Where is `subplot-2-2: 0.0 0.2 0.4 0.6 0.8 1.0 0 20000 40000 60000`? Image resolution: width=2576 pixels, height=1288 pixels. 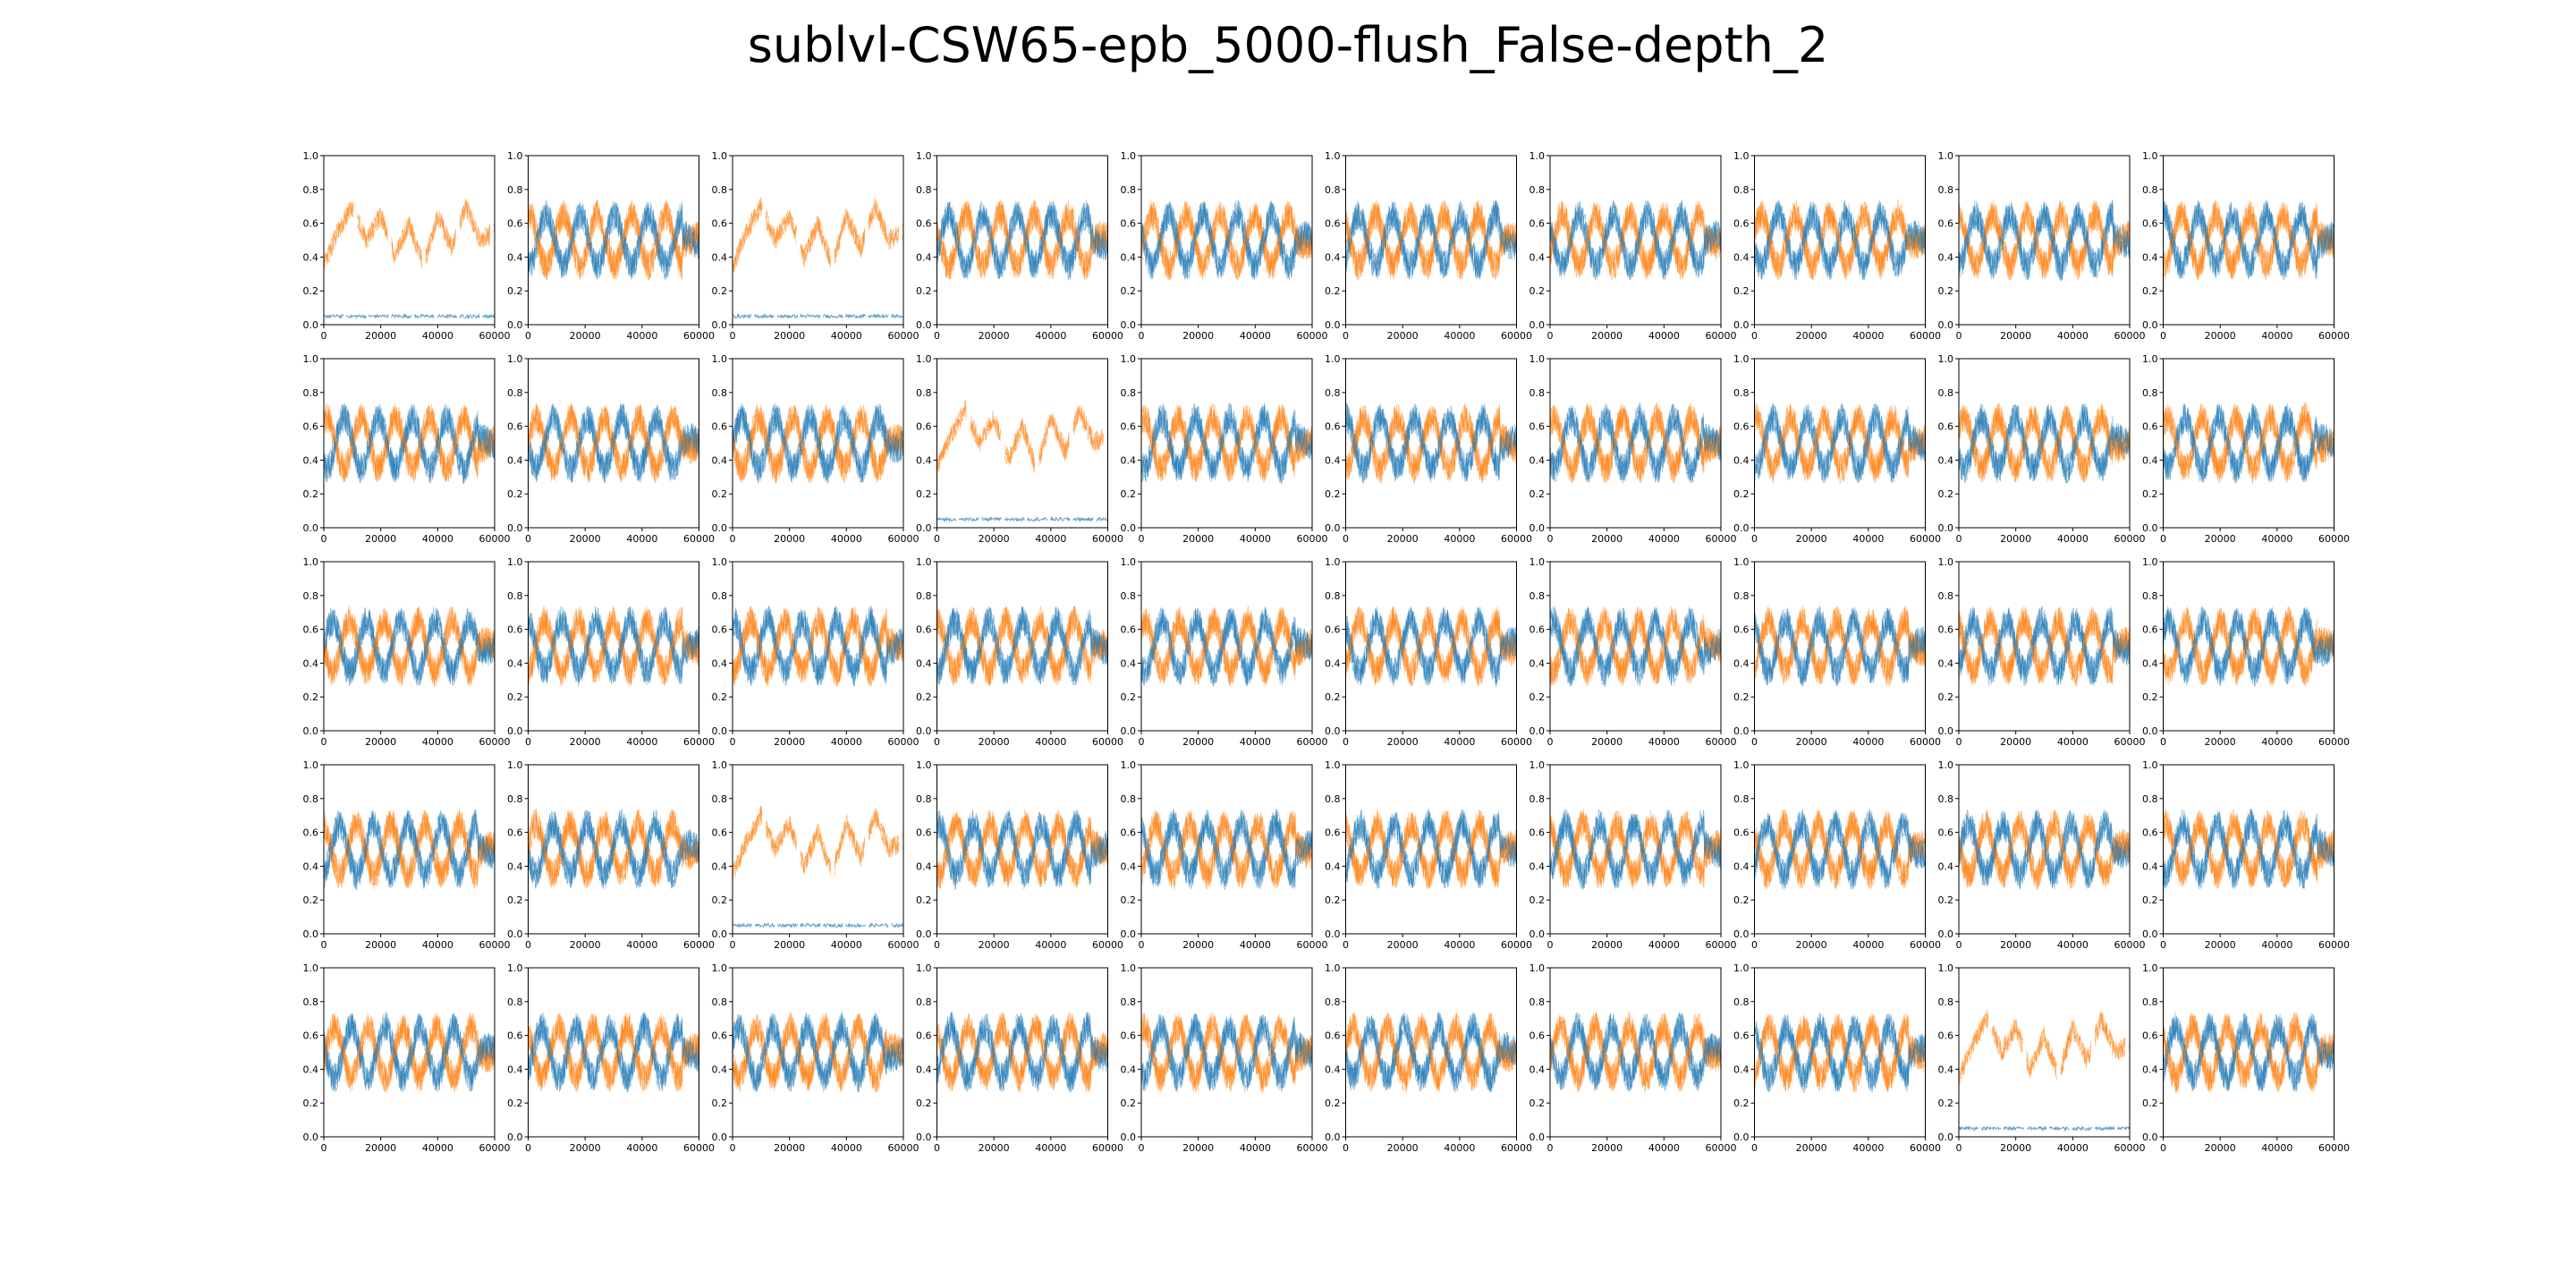
subplot-2-2: 0.0 0.2 0.4 0.6 0.8 1.0 0 20000 40000 60000 is located at coordinates (611, 449).